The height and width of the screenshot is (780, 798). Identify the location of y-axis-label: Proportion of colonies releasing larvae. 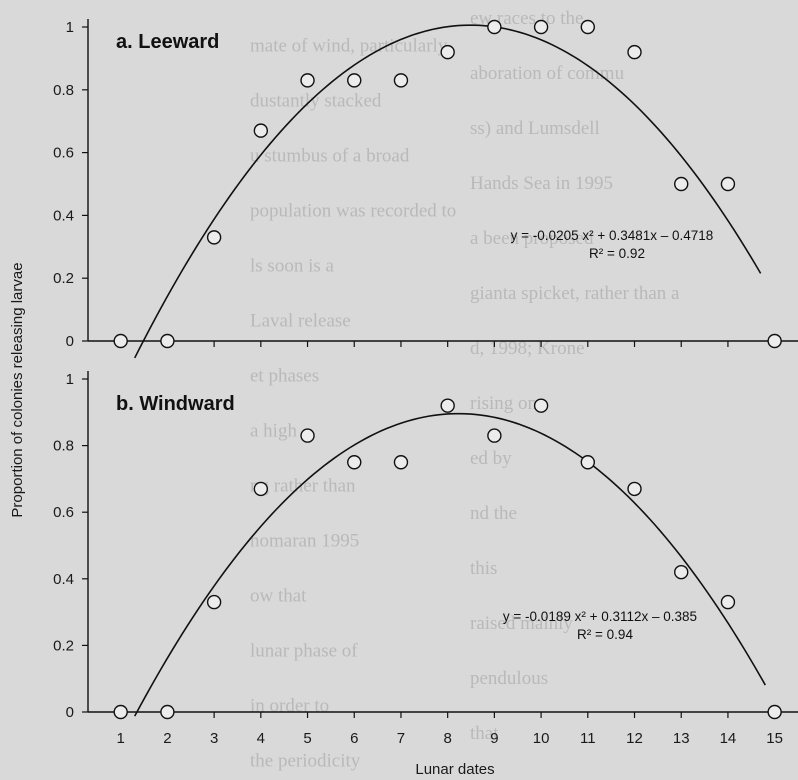
(17, 389).